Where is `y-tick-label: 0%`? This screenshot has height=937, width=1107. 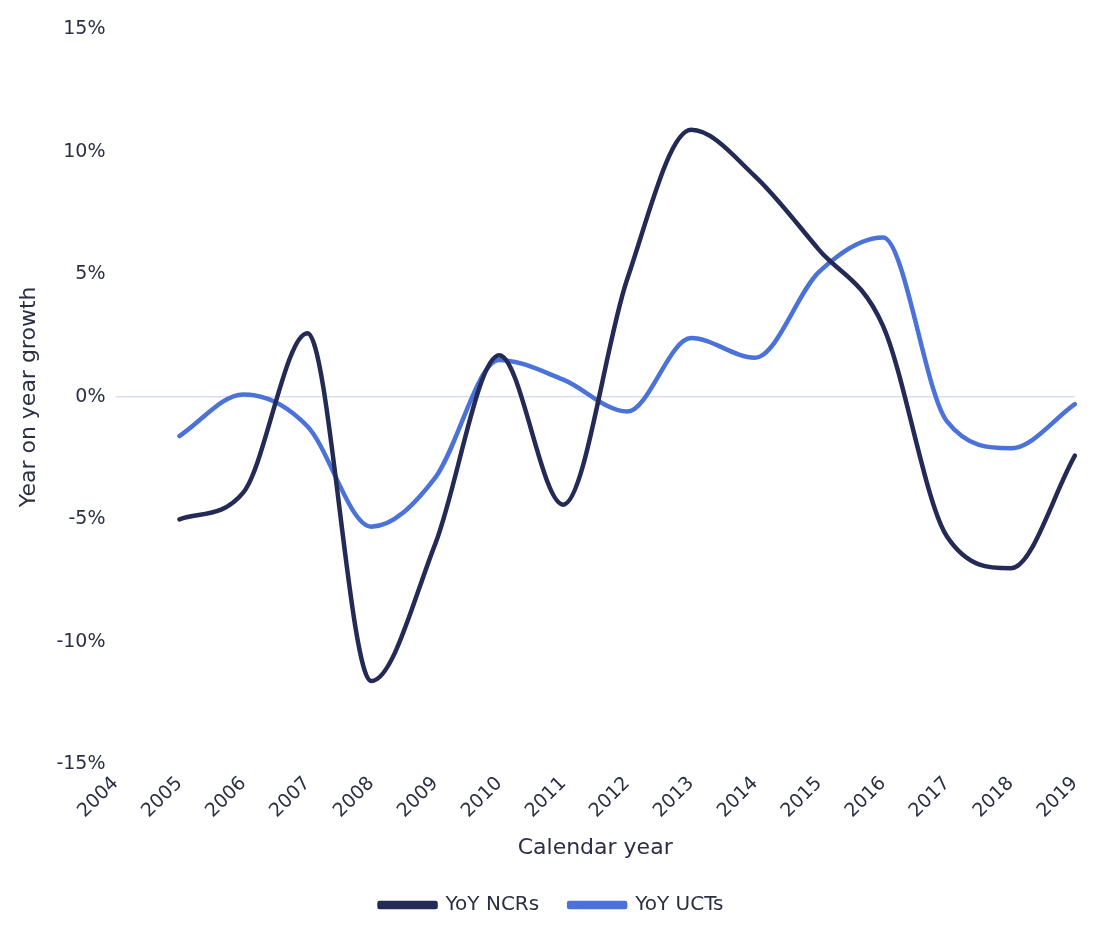 y-tick-label: 0% is located at coordinates (90, 394).